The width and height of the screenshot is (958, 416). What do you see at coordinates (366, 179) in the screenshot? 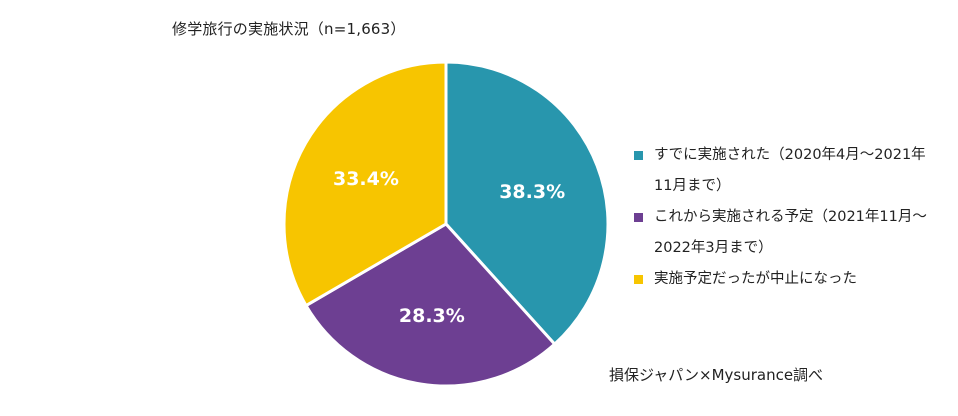
I see `slice-cancelled-label: 33.4%` at bounding box center [366, 179].